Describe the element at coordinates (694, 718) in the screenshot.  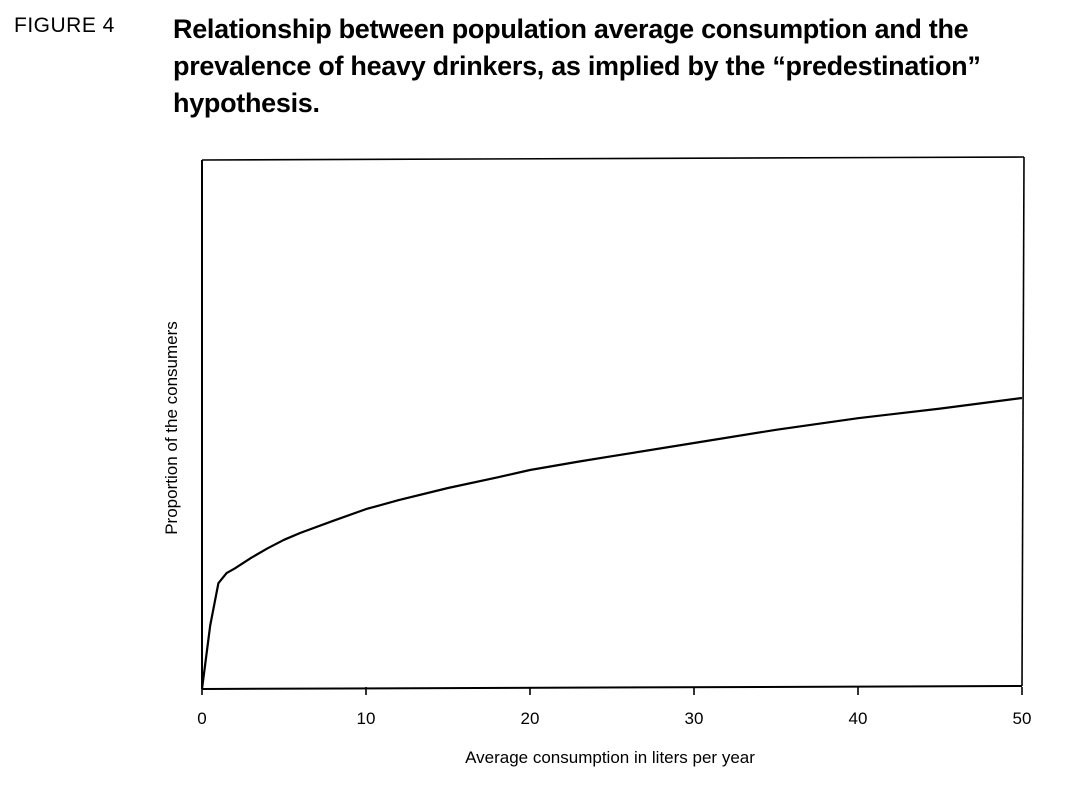
I see `x-tick-label: 30` at that location.